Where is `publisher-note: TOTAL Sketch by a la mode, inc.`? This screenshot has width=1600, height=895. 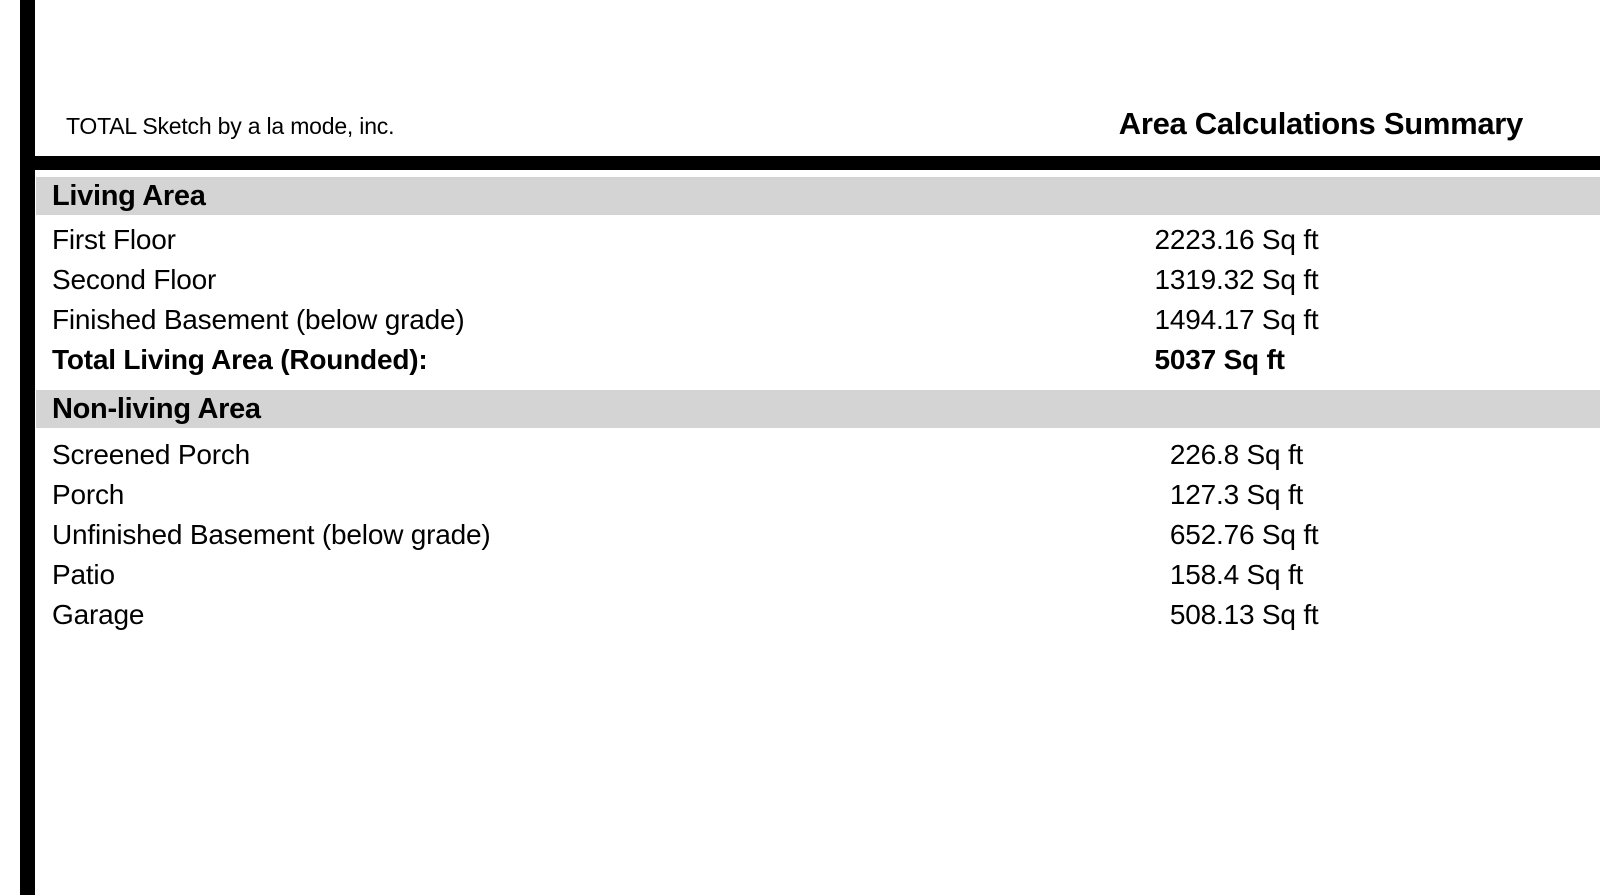
publisher-note: TOTAL Sketch by a la mode, inc. is located at coordinates (230, 126).